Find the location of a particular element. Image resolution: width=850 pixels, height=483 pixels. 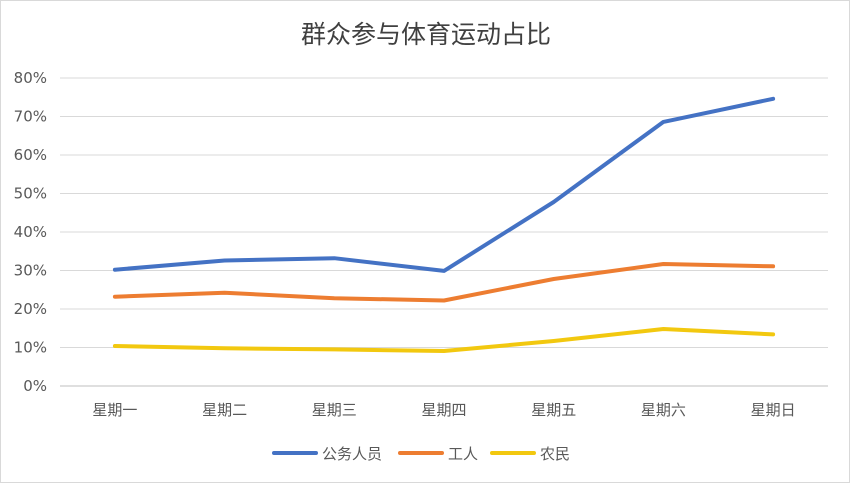

y-tick-label: 30% is located at coordinates (30, 271).